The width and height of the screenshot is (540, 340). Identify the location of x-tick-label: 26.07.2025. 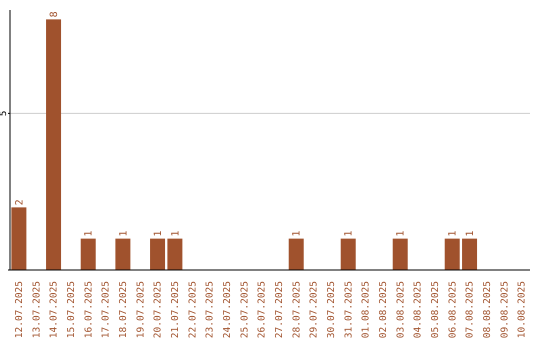
(262, 309).